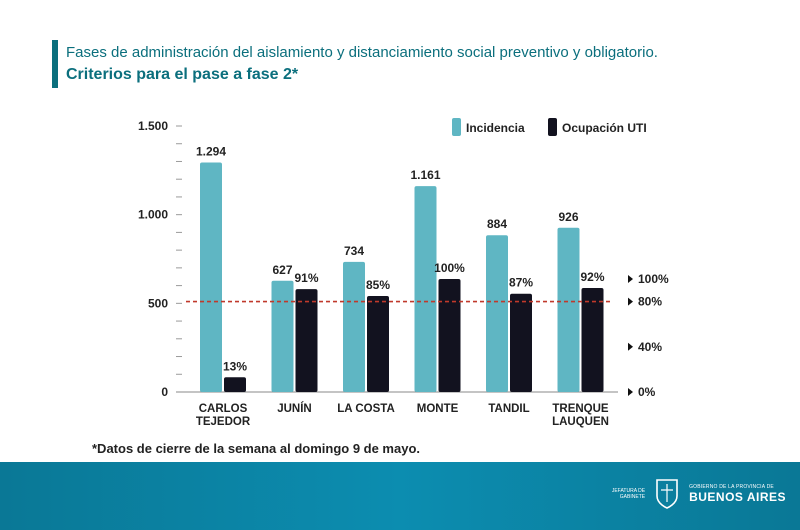 The height and width of the screenshot is (530, 800). I want to click on left-axis-label: 0, so click(164, 392).